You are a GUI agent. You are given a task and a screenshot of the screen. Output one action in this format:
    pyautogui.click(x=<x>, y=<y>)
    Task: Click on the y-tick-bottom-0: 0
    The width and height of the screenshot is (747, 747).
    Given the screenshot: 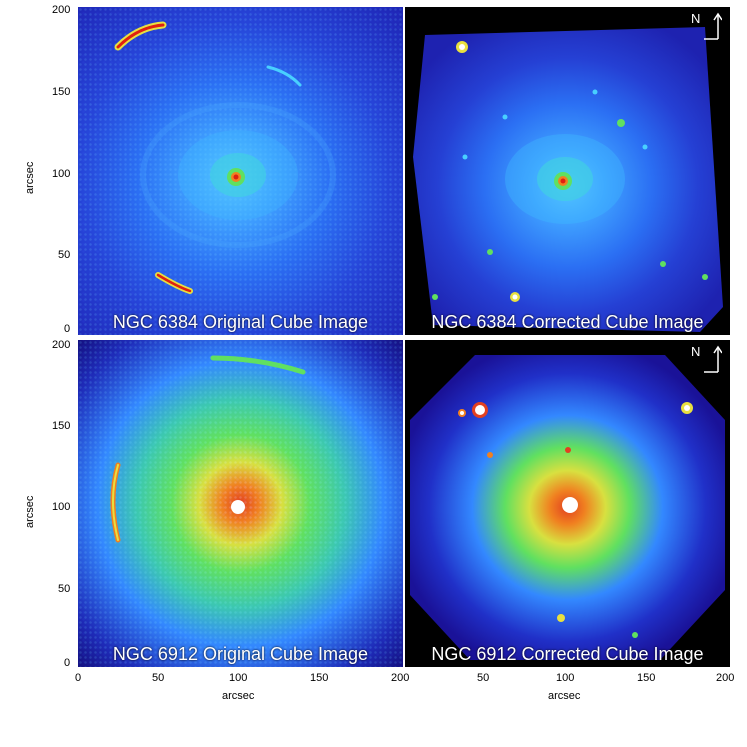 What is the action you would take?
    pyautogui.click(x=67, y=663)
    